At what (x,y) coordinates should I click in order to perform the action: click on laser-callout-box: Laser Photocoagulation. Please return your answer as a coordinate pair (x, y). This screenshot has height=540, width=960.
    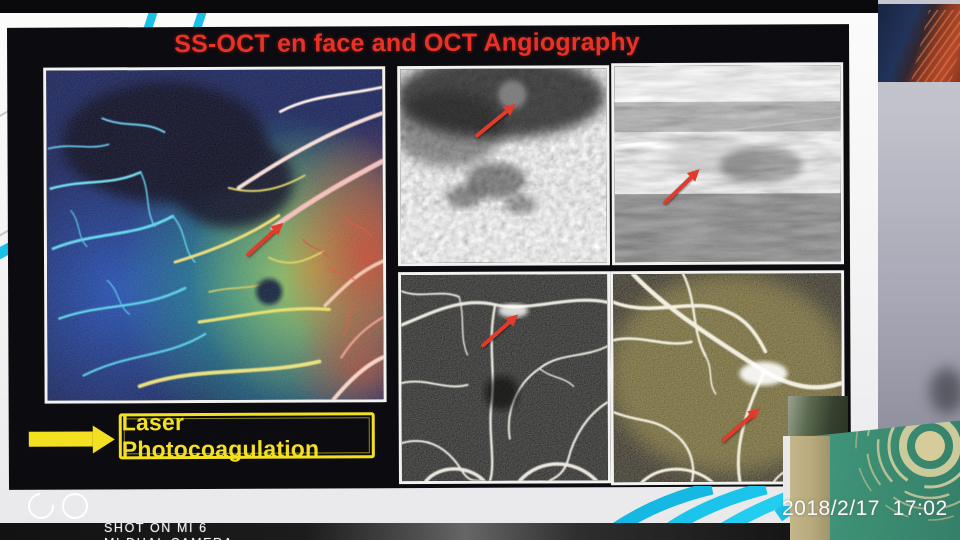
    Looking at the image, I should click on (246, 435).